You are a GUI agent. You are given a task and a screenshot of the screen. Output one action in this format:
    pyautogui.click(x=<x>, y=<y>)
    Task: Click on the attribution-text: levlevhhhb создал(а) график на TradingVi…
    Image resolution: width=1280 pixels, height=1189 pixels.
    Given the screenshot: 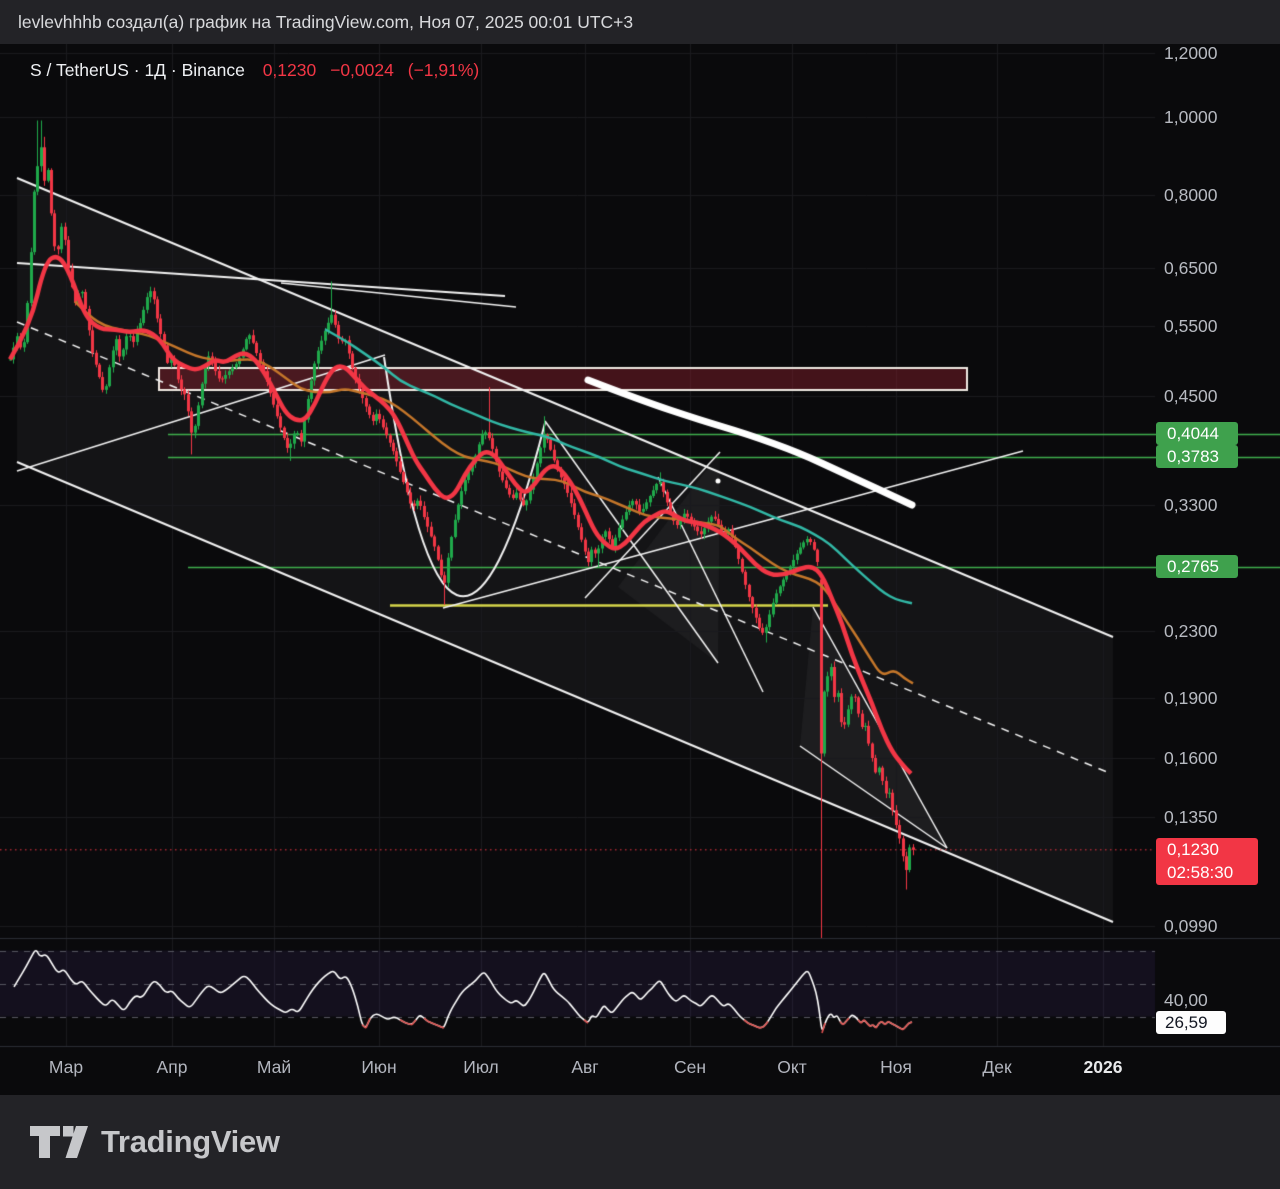 What is the action you would take?
    pyautogui.click(x=326, y=22)
    